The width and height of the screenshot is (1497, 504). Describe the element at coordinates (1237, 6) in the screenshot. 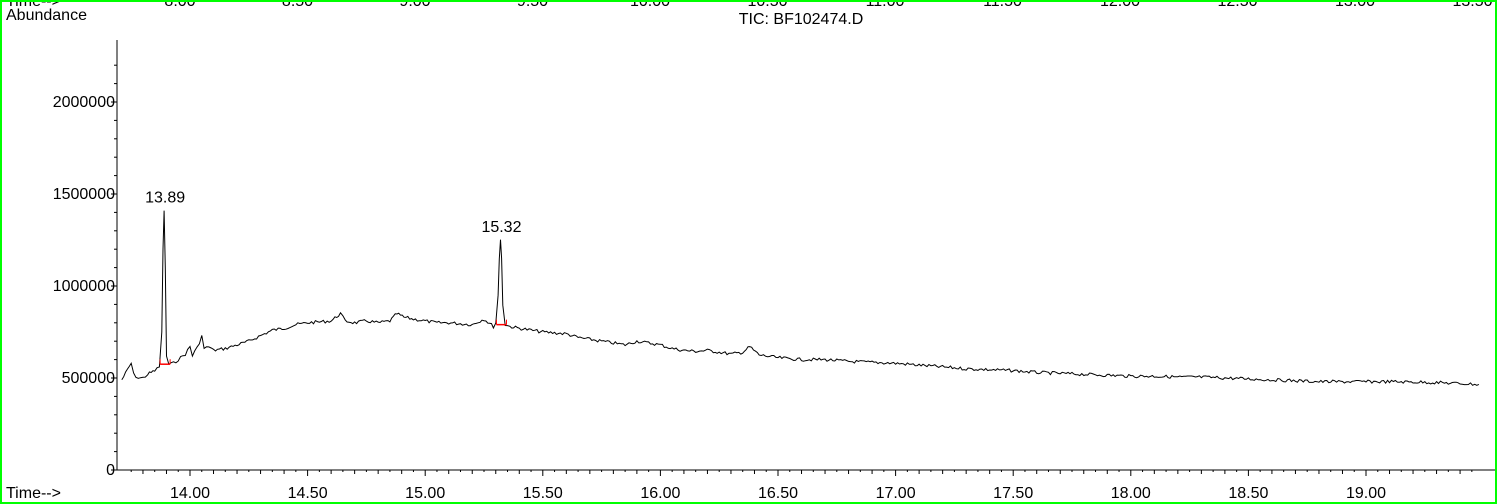

I see `top-axis-tick-label: 12.50` at that location.